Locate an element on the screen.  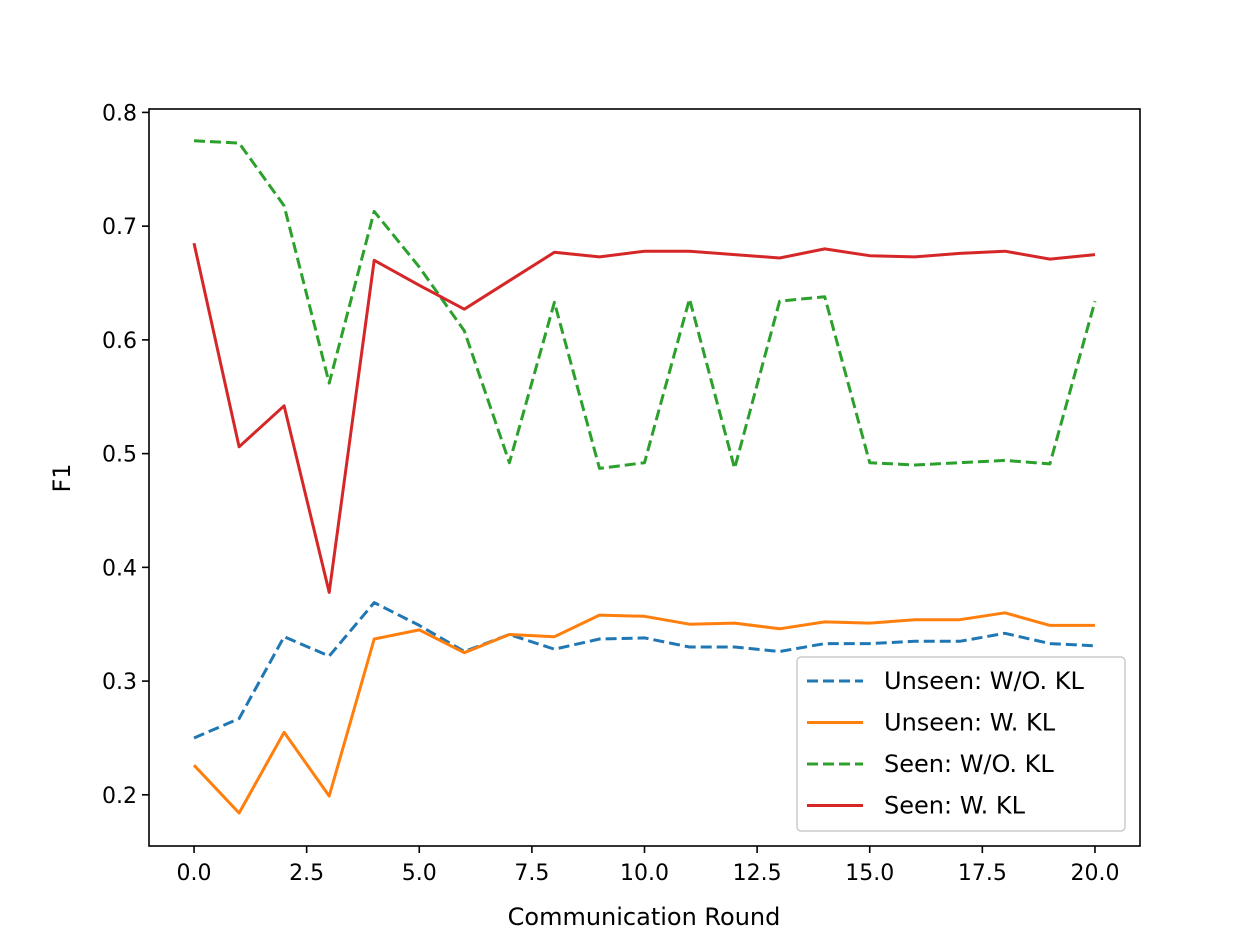
x-tick-label: 12.5 is located at coordinates (757, 873).